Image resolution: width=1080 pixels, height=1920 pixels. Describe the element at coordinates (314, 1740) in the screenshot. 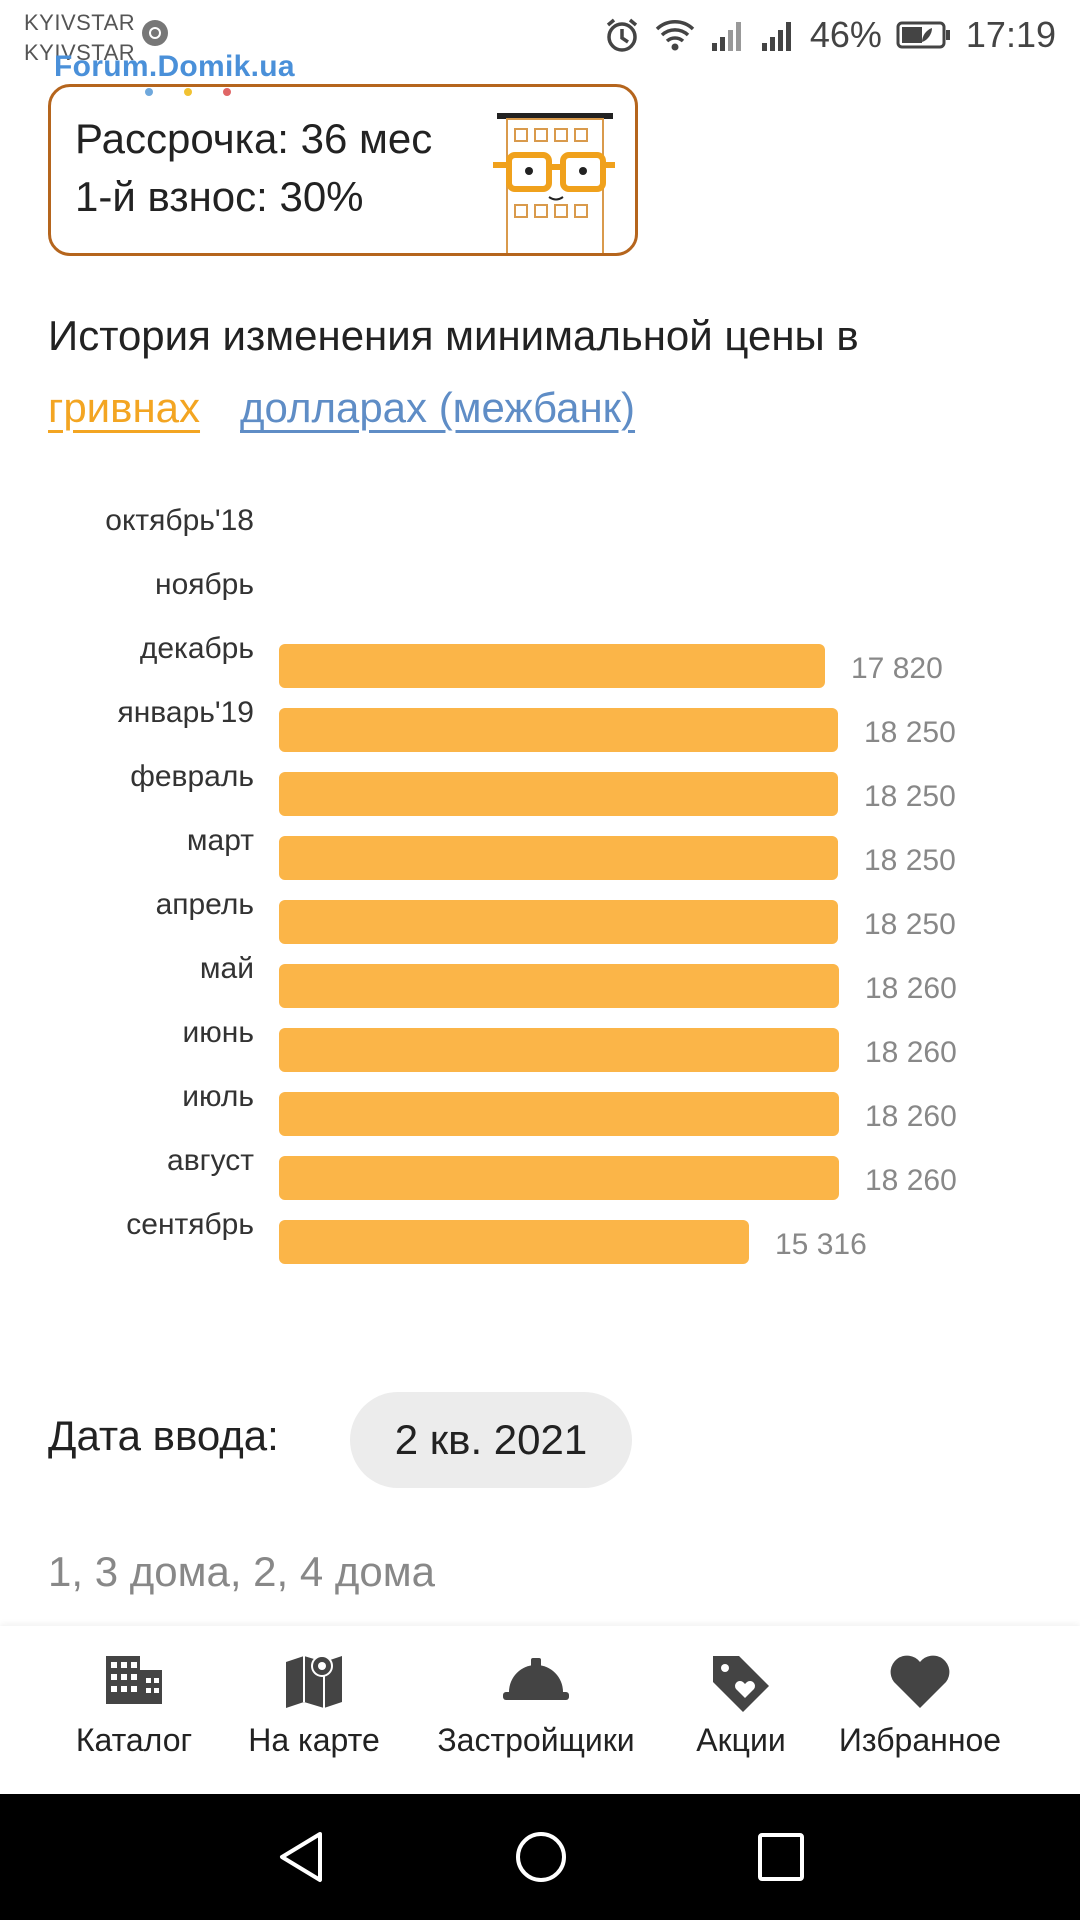

I see `nav-label: На карте` at that location.